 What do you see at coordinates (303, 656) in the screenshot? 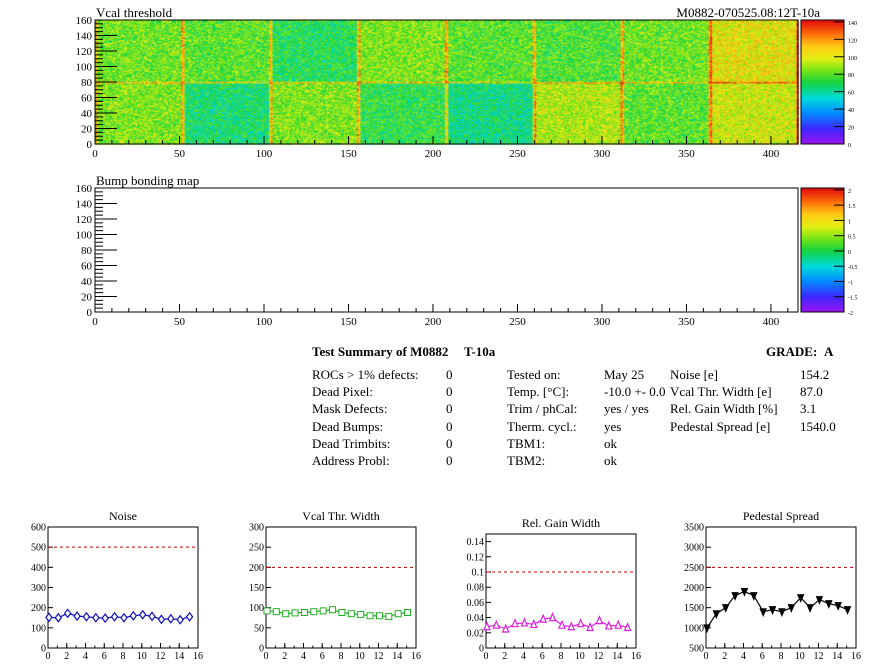
I see `plot-x-tick-label: 4` at bounding box center [303, 656].